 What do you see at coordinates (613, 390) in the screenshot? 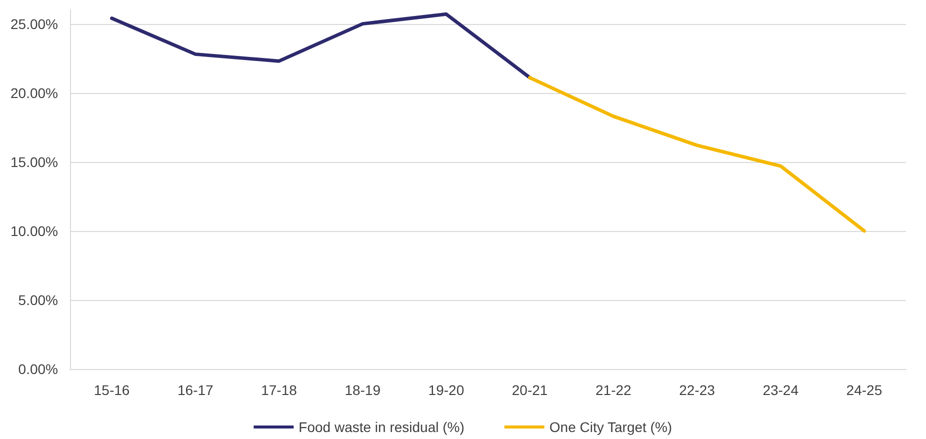
I see `x-tick-label: 21-22` at bounding box center [613, 390].